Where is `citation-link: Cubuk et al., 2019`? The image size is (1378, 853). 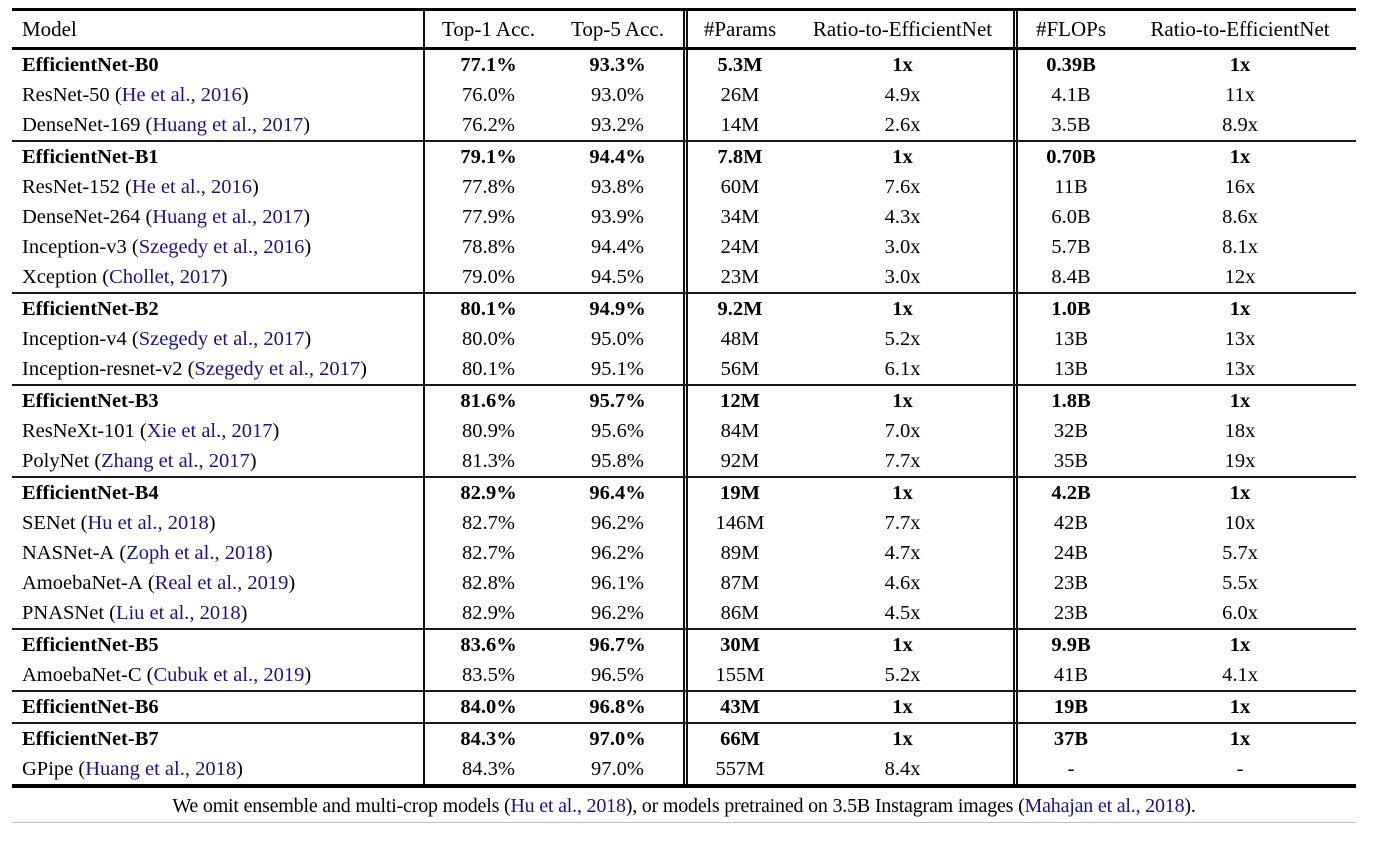
citation-link: Cubuk et al., 2019 is located at coordinates (229, 674).